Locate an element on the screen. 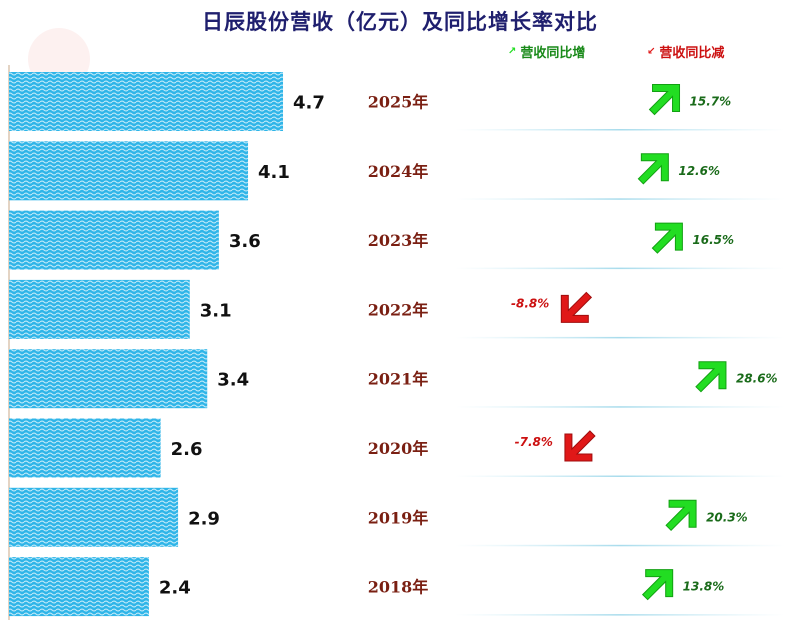  legend-up-label: 营收同比增 is located at coordinates (553, 53).